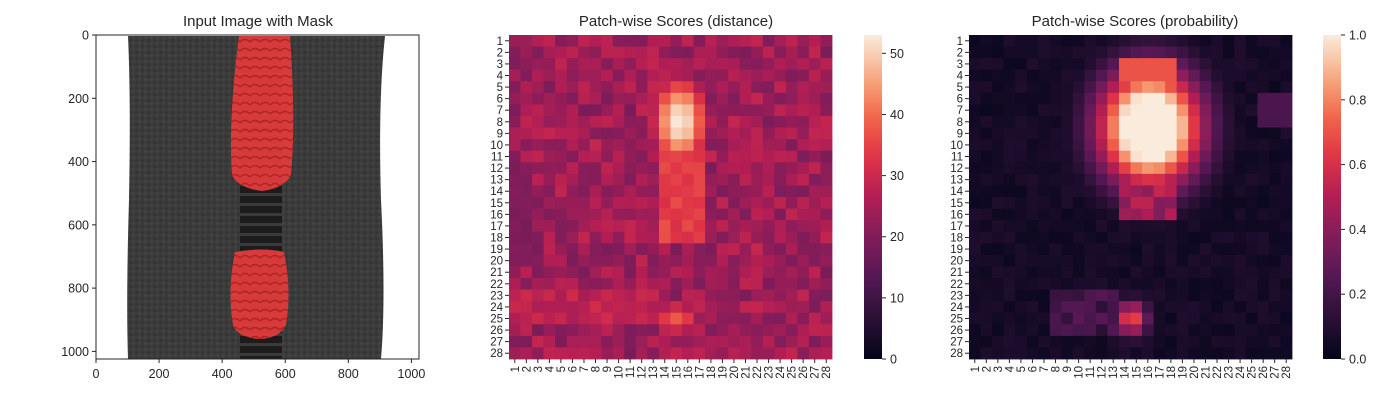  Describe the element at coordinates (1357, 230) in the screenshot. I see `colorbar-tick-label: 0.4` at that location.